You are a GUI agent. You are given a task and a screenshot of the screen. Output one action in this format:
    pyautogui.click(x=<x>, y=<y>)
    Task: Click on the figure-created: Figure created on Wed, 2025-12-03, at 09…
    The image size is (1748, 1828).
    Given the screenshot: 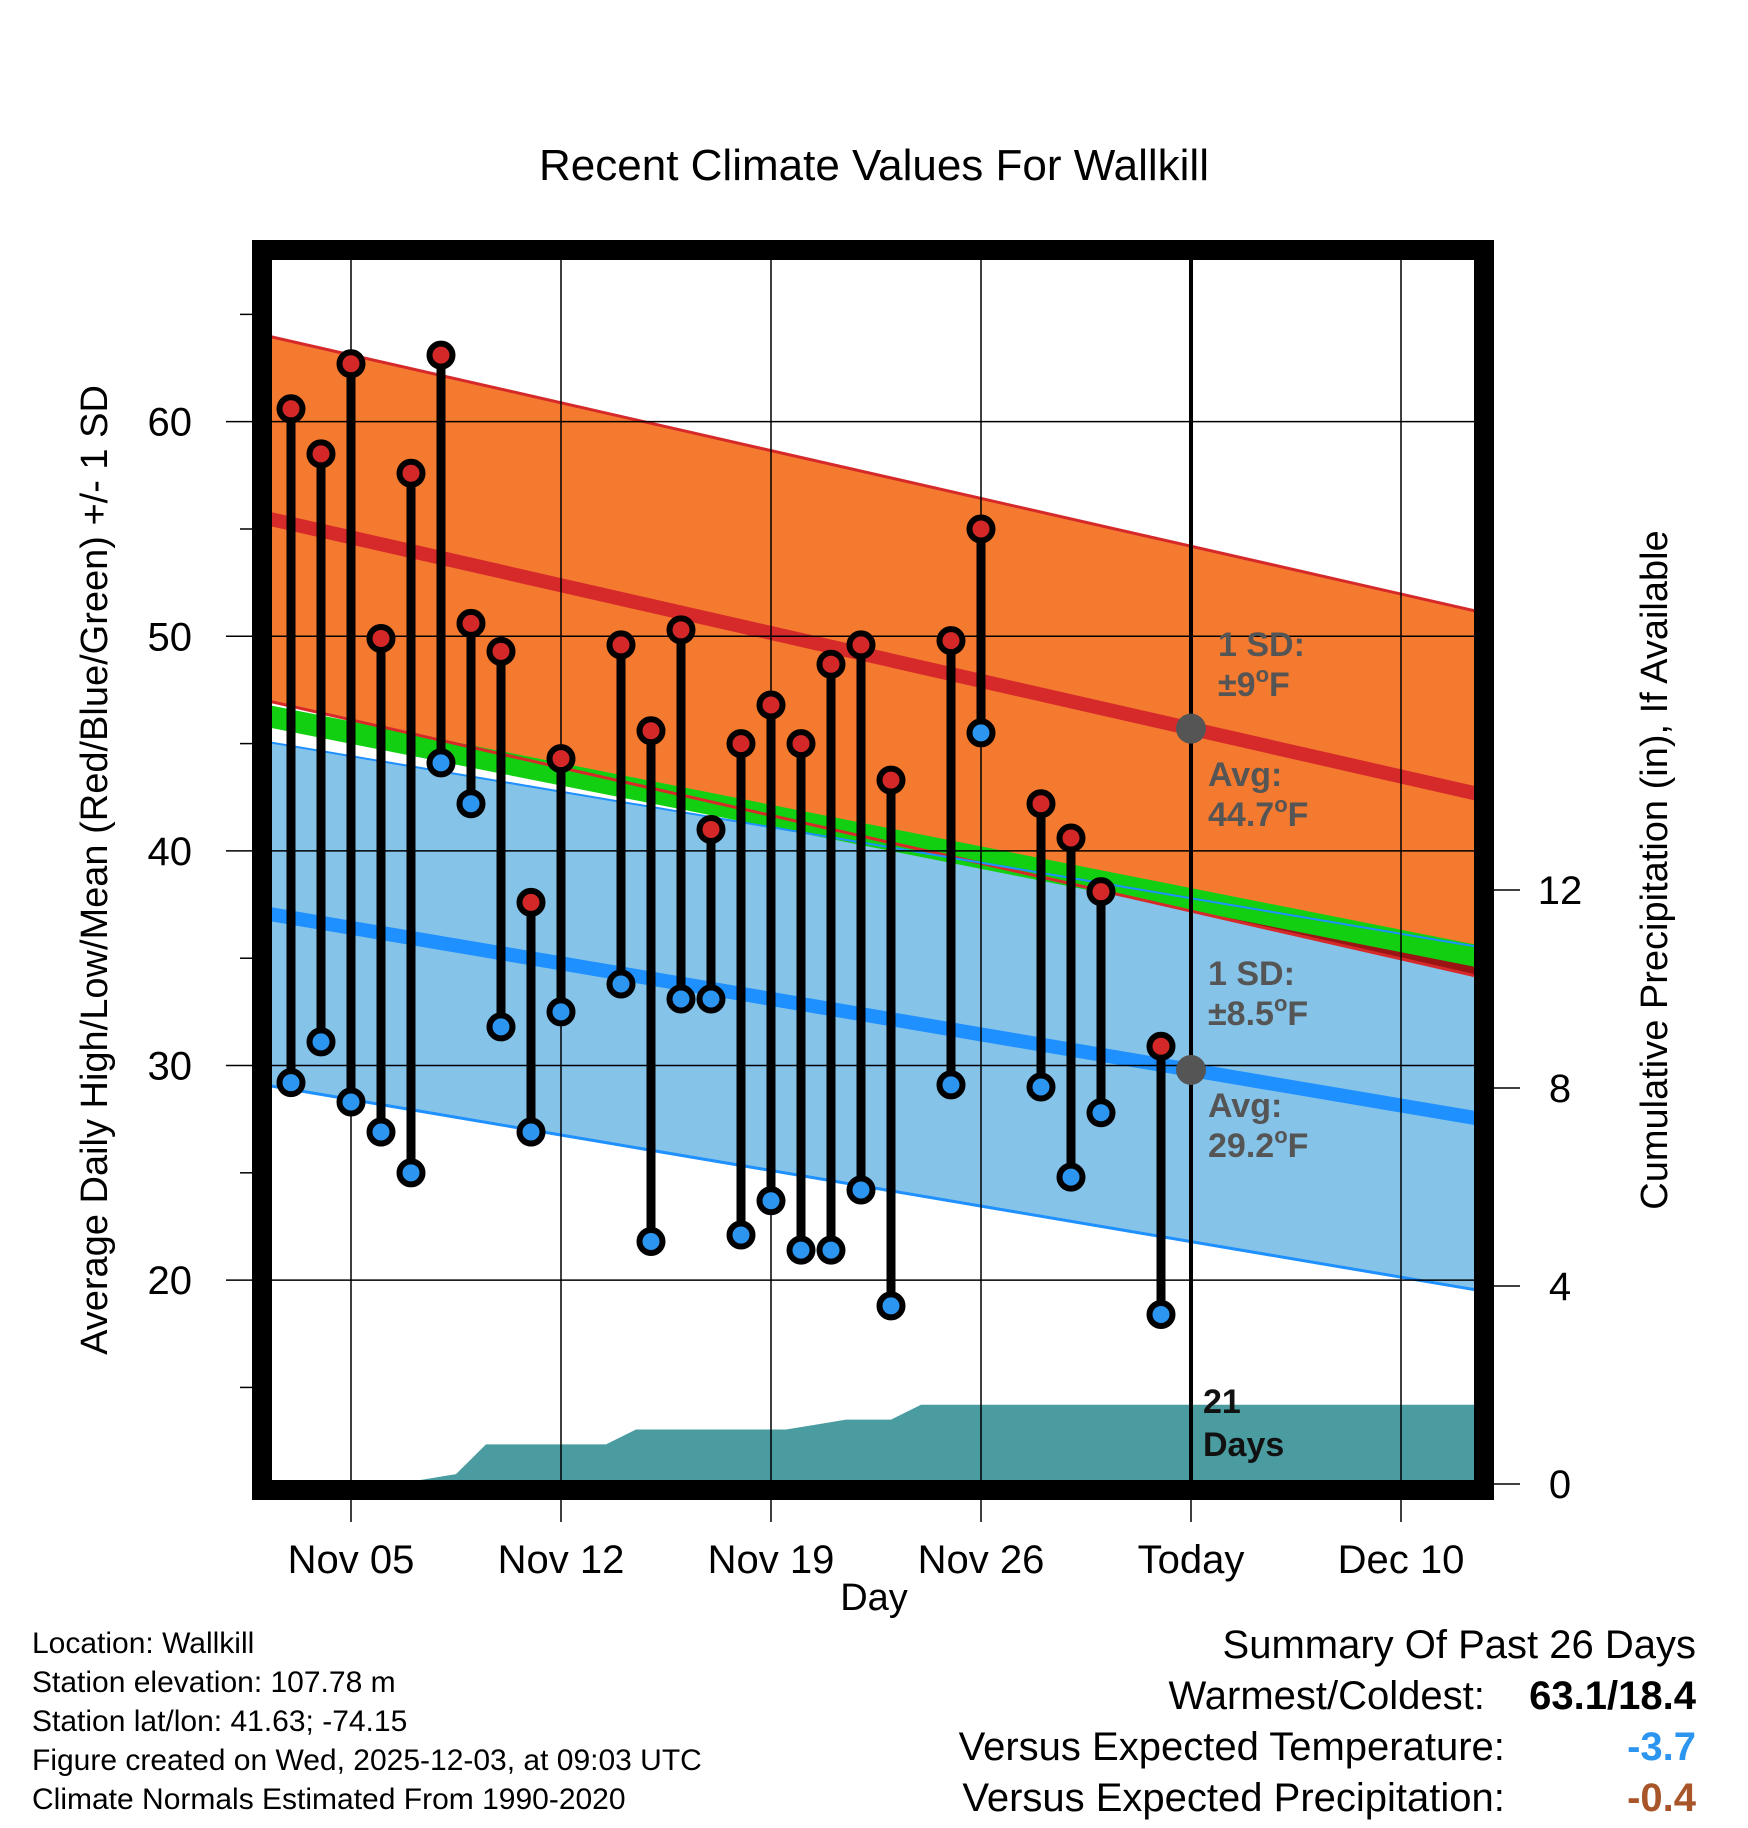 What is the action you would take?
    pyautogui.click(x=367, y=1760)
    